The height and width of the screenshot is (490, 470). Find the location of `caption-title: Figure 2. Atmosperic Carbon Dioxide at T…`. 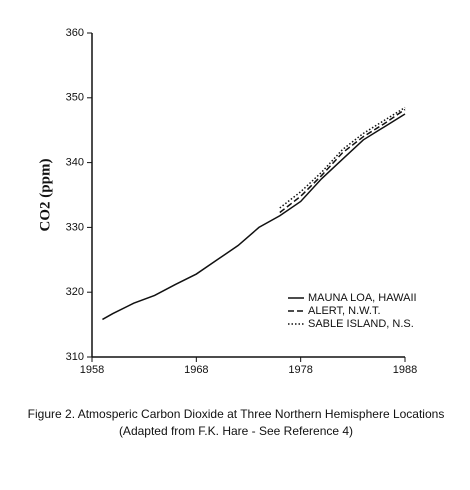

caption-title: Figure 2. Atmosperic Carbon Dioxide at T… is located at coordinates (236, 414).